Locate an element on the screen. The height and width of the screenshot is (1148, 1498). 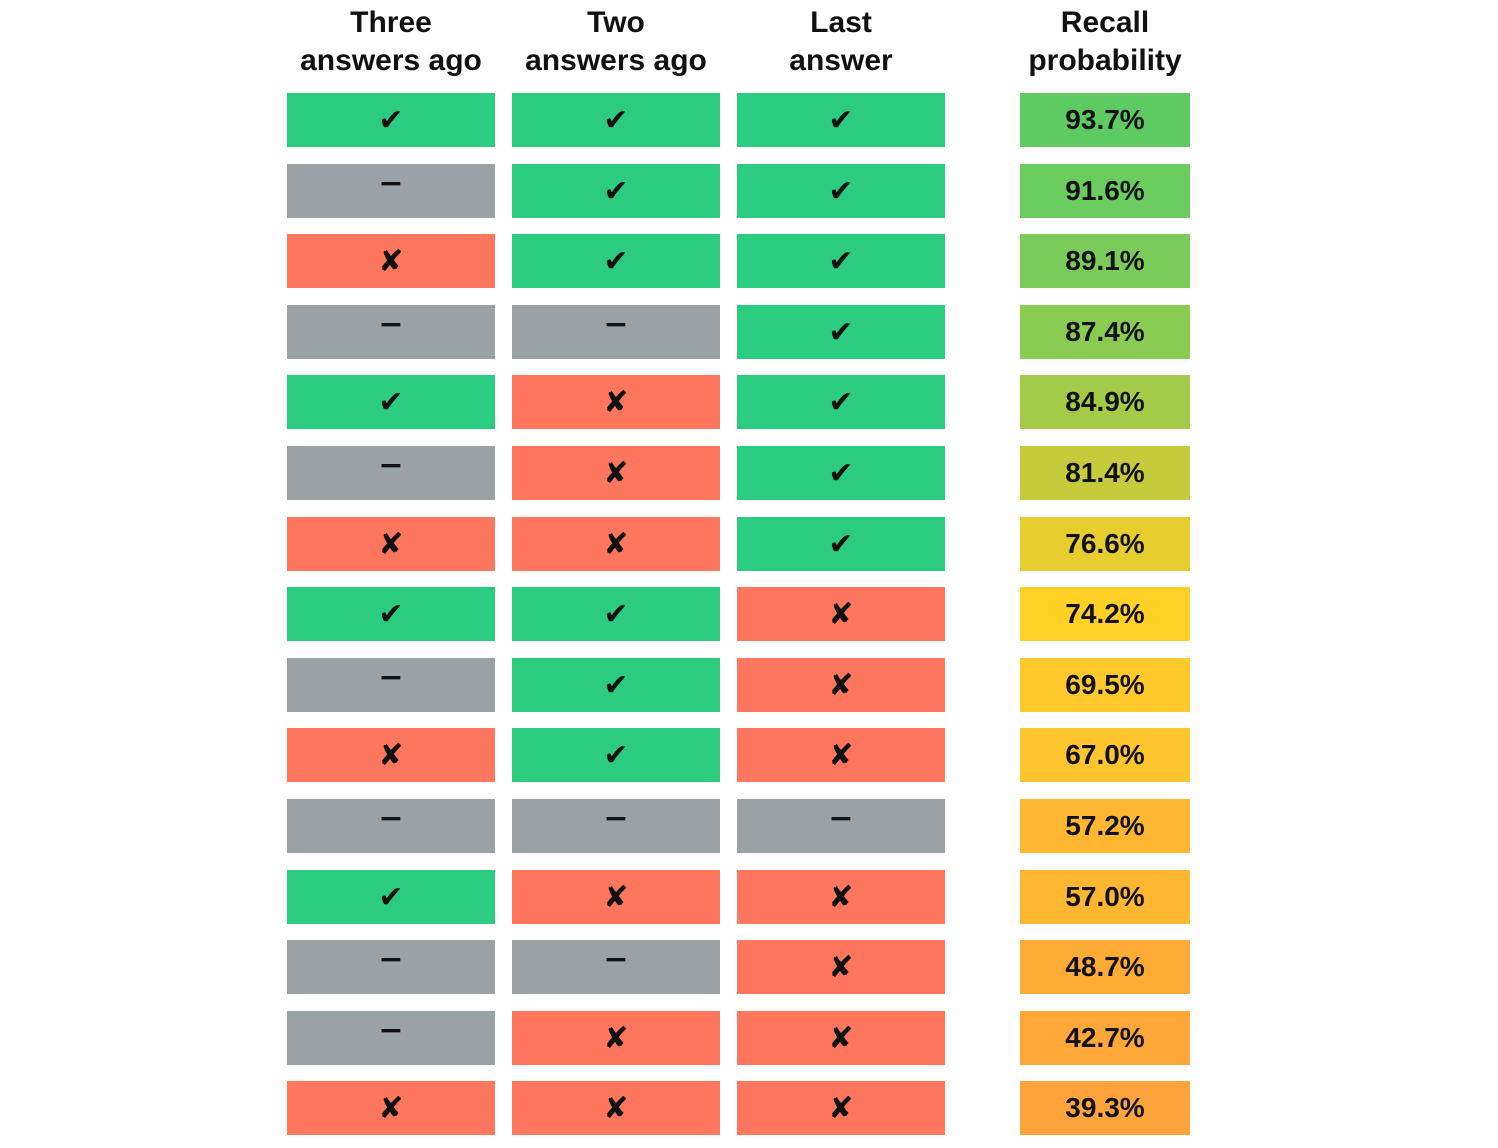
recall-probability-value: 76.6% is located at coordinates (1105, 543).